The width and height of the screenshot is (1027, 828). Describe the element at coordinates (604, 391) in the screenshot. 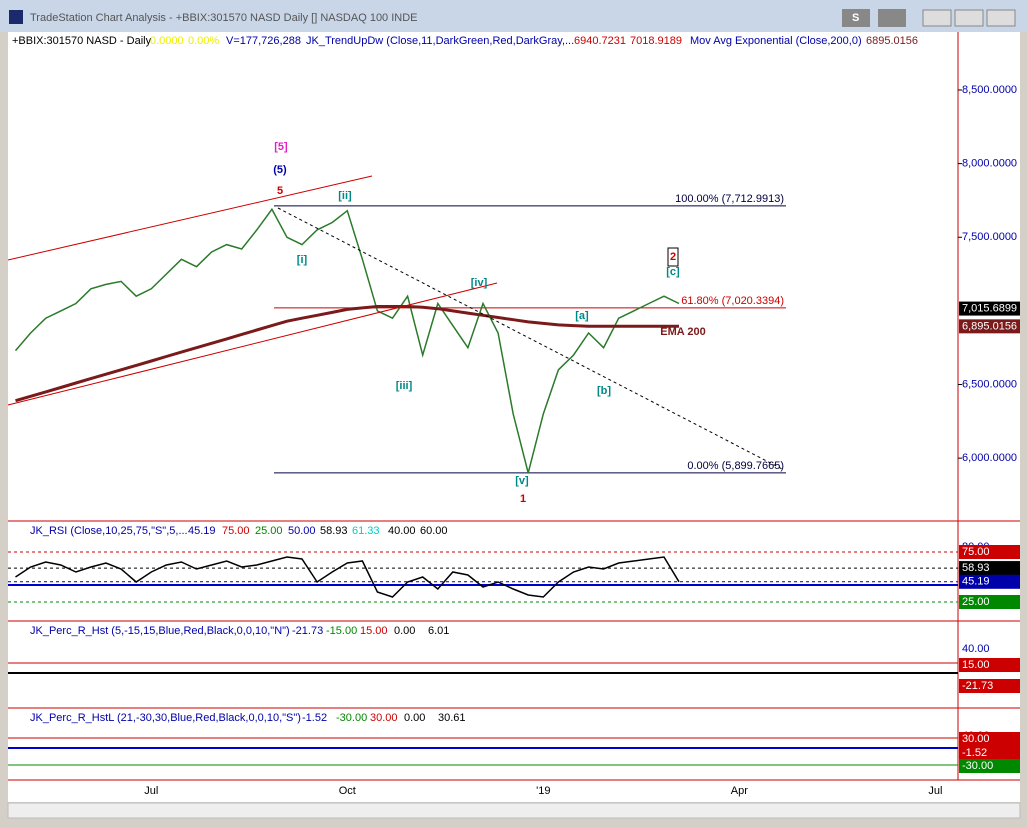

I see `wave-label: [b]` at that location.